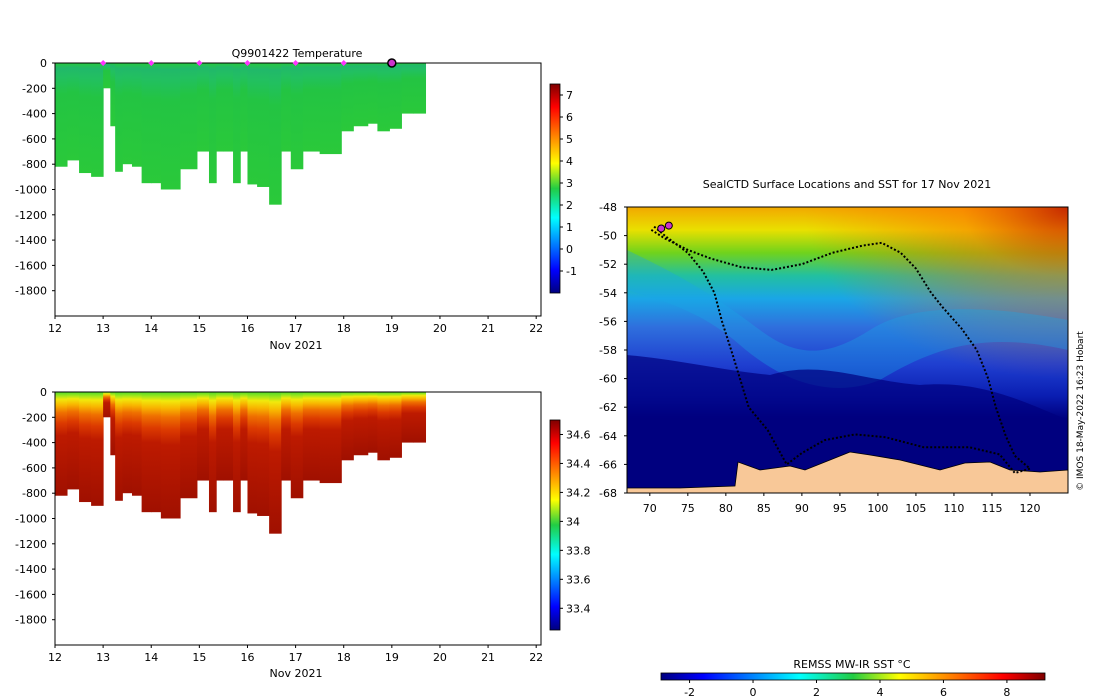  What do you see at coordinates (608, 379) in the screenshot?
I see `map-y-tick-label: -60` at bounding box center [608, 379].